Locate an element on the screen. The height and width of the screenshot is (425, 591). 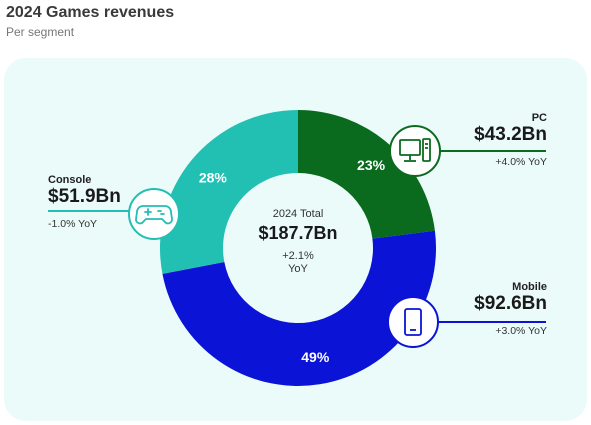
total-yoy: +2.1% YoY is located at coordinates (298, 263).